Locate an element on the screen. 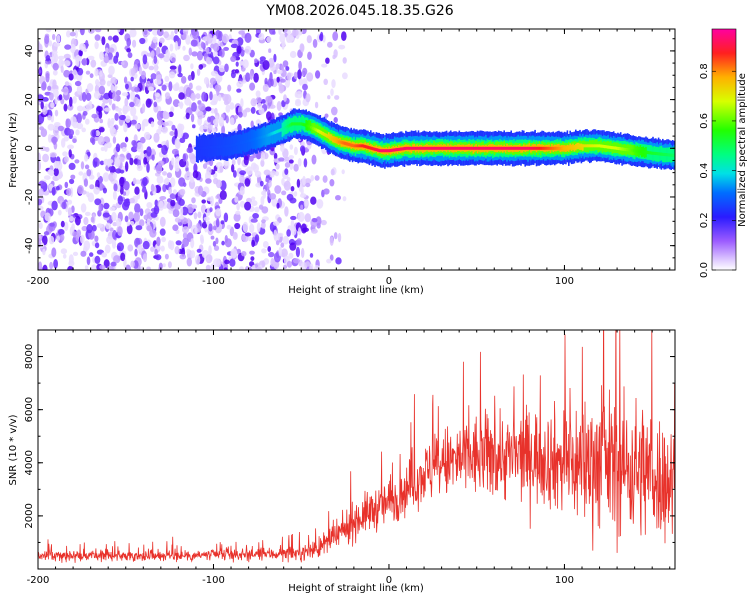  snr-y-tick-label: 4000 is located at coordinates (29, 462).